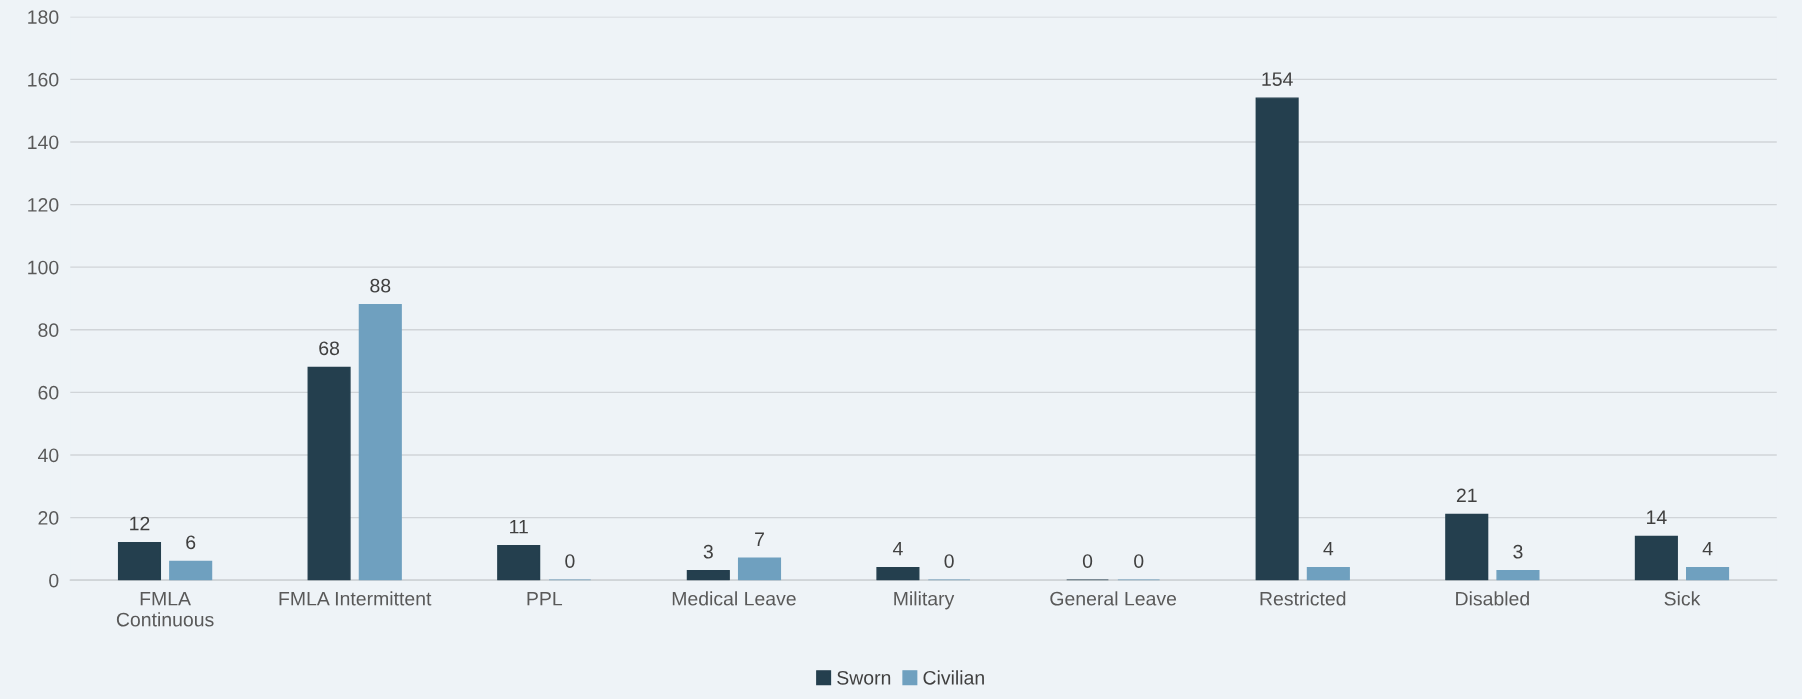  Describe the element at coordinates (329, 348) in the screenshot. I see `data-label: 68` at that location.